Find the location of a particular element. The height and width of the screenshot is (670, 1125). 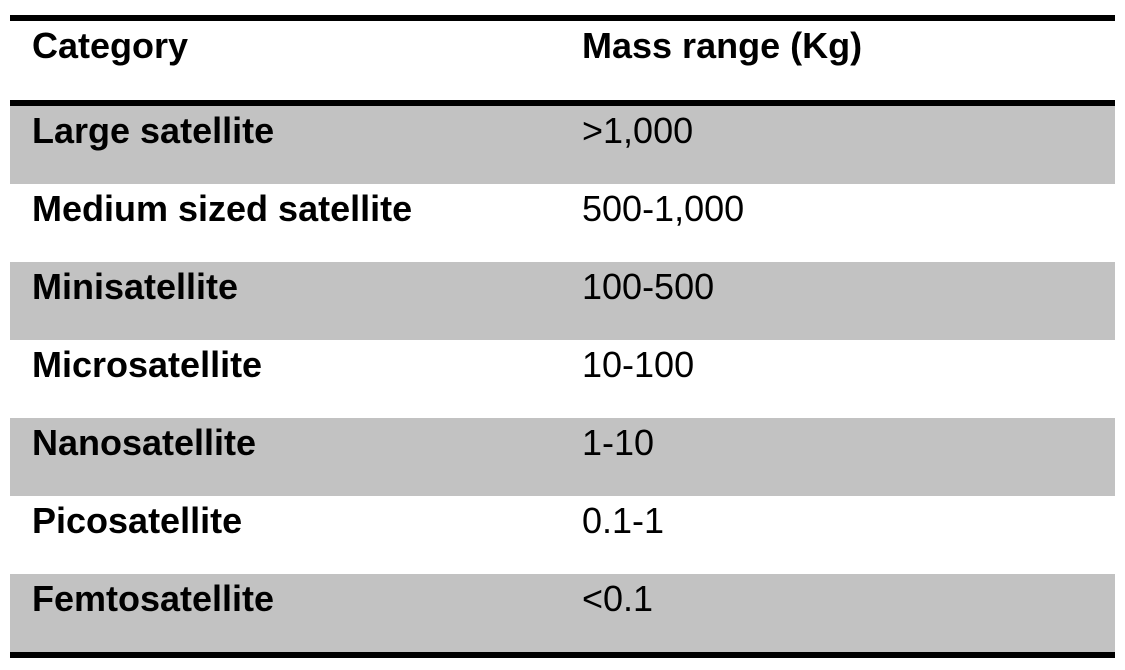

table-row: Large satellite >1,000 is located at coordinates (562, 145).